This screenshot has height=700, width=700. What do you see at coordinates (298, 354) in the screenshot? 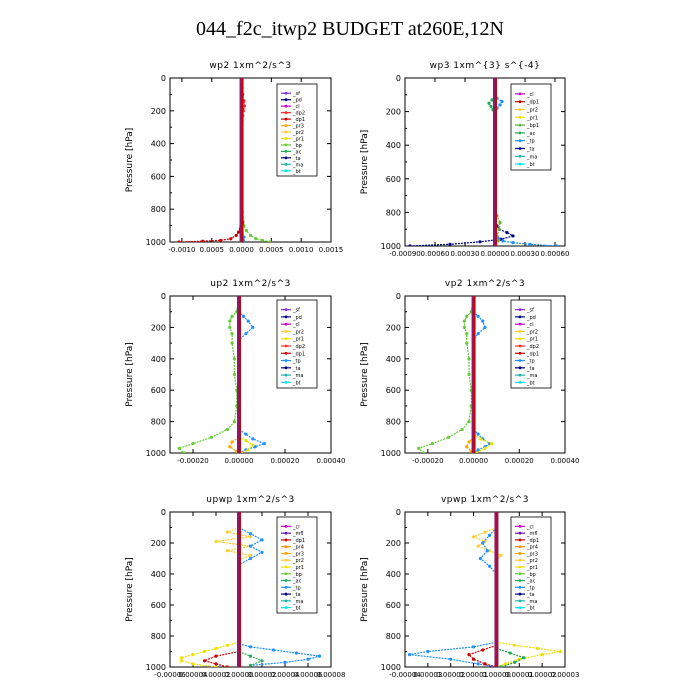
I see `legend-label: _dp1` at bounding box center [298, 354].